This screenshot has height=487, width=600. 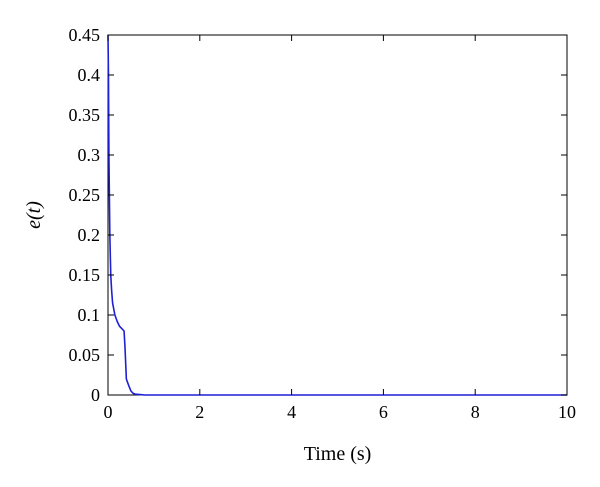 I want to click on y-tick-label: 0.05, so click(x=85, y=355).